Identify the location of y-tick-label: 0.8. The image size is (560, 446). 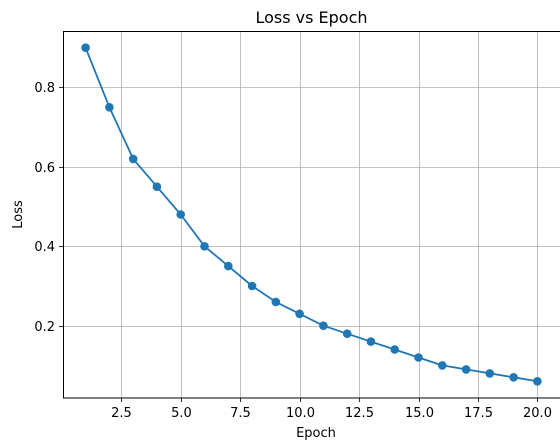
(44, 88).